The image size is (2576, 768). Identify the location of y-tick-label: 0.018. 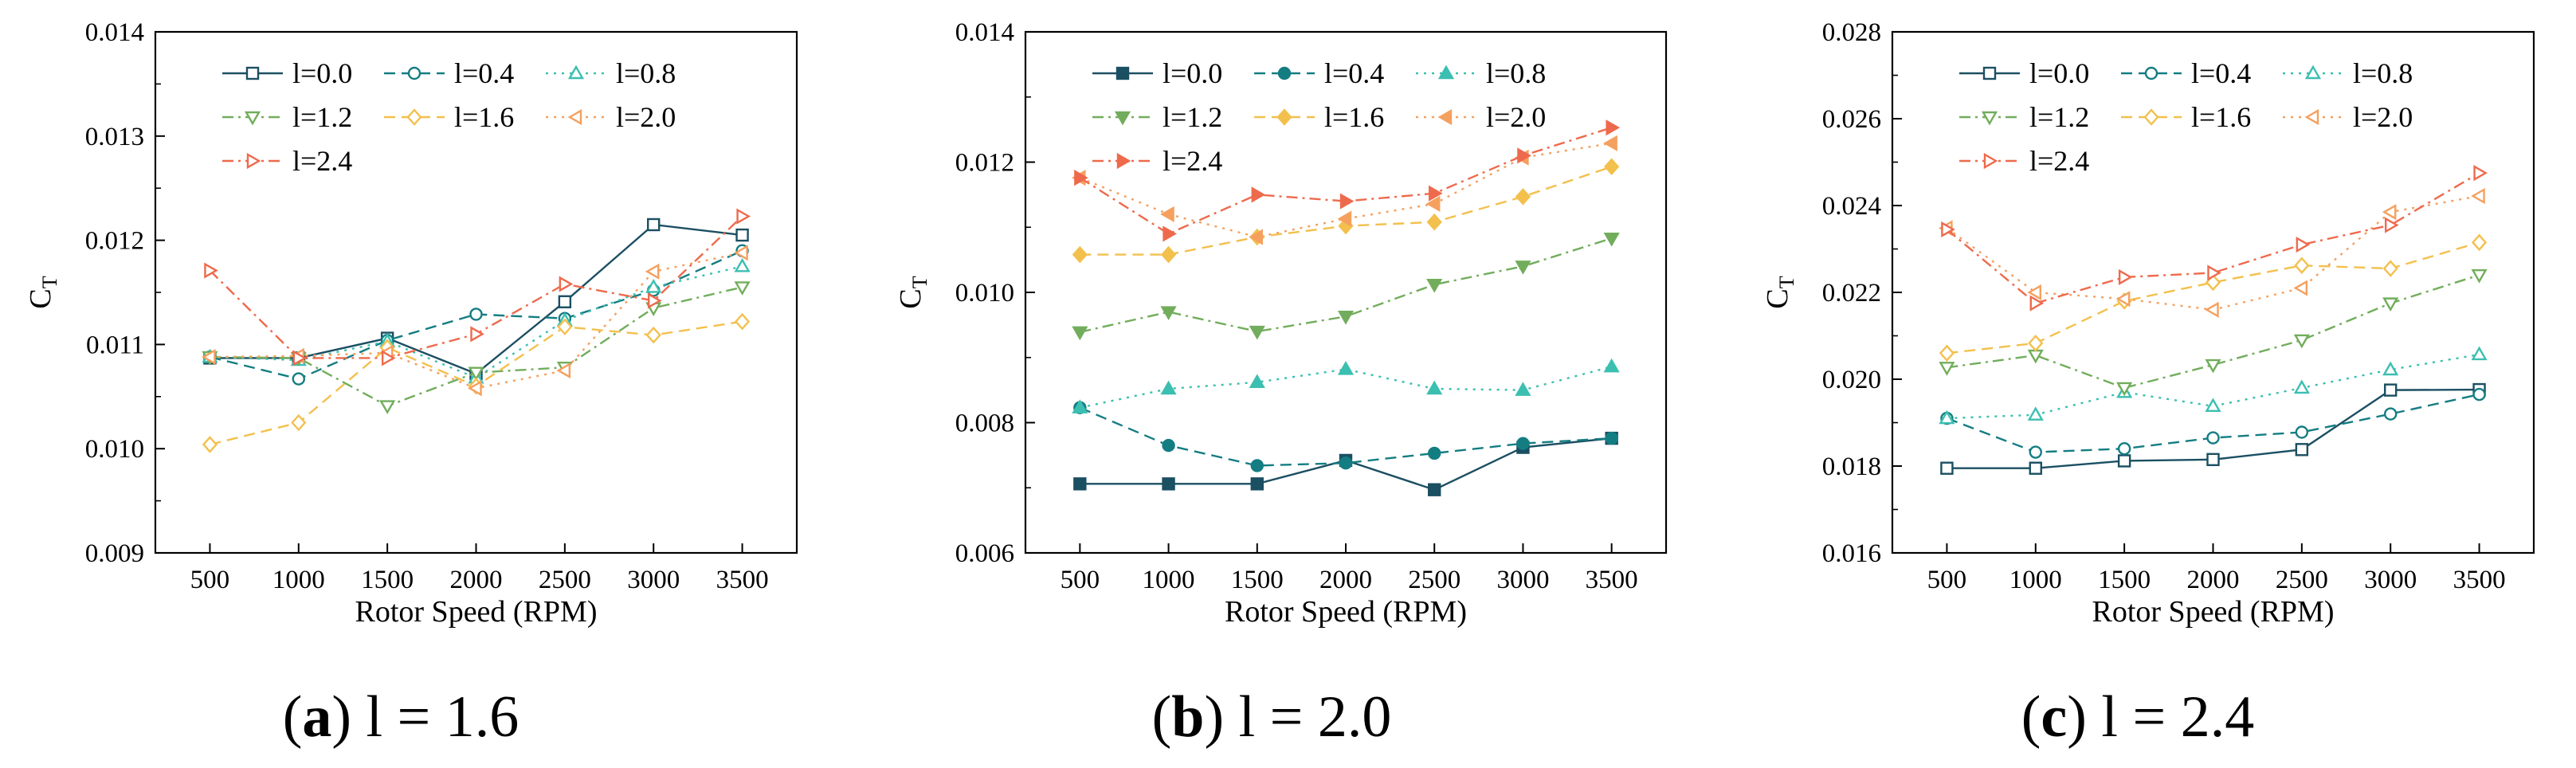
(1851, 467).